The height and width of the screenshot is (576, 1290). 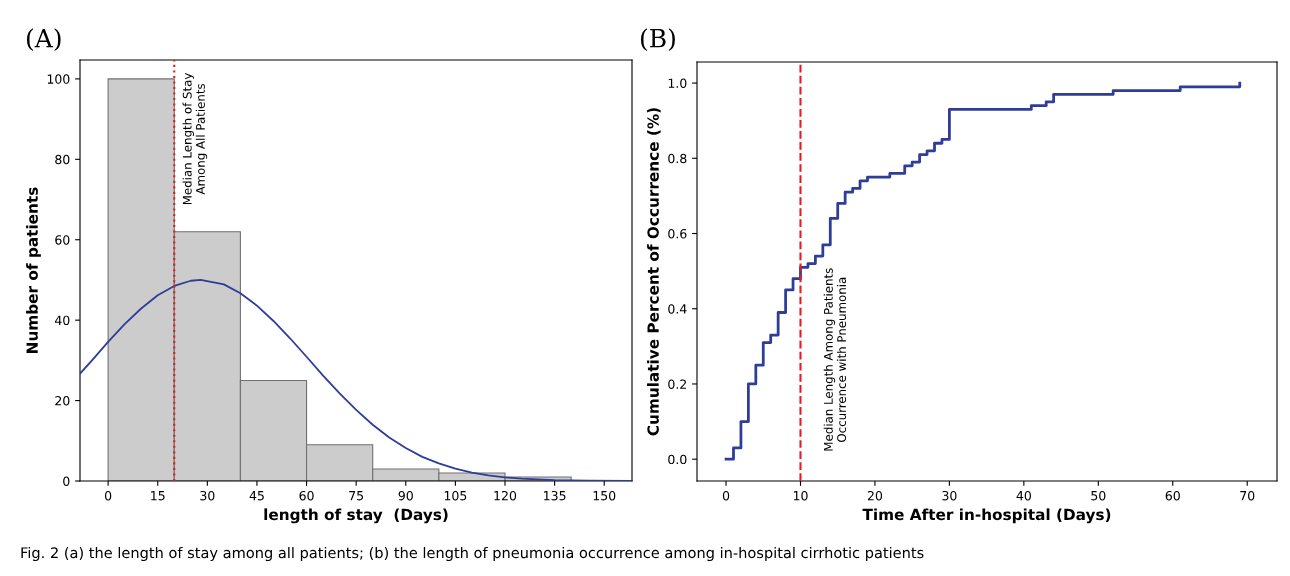 What do you see at coordinates (875, 495) in the screenshot?
I see `x-tick-label: 20` at bounding box center [875, 495].